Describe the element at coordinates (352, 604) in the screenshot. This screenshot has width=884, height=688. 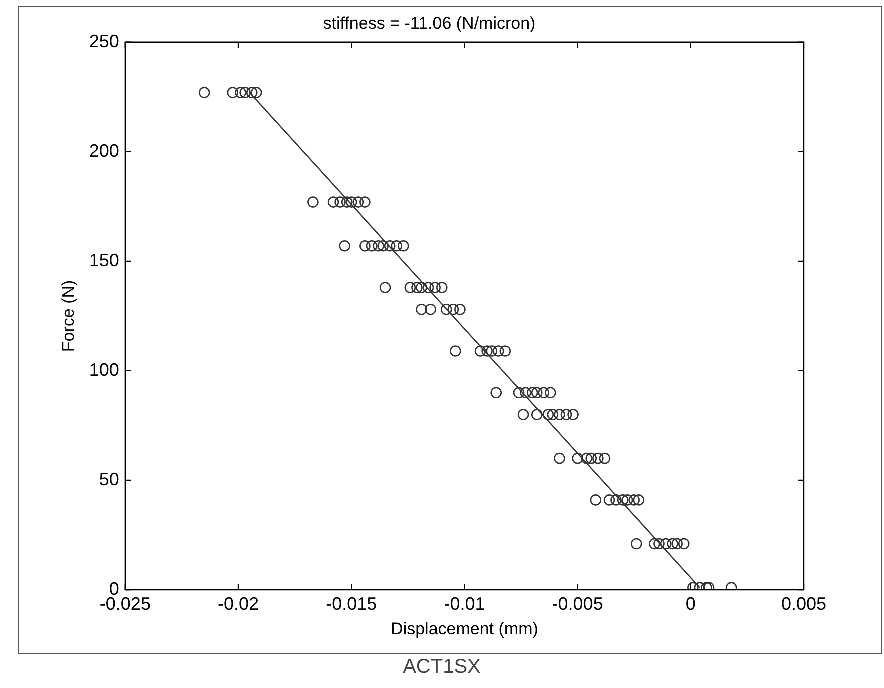
I see `x-tick-label: -0.015` at that location.